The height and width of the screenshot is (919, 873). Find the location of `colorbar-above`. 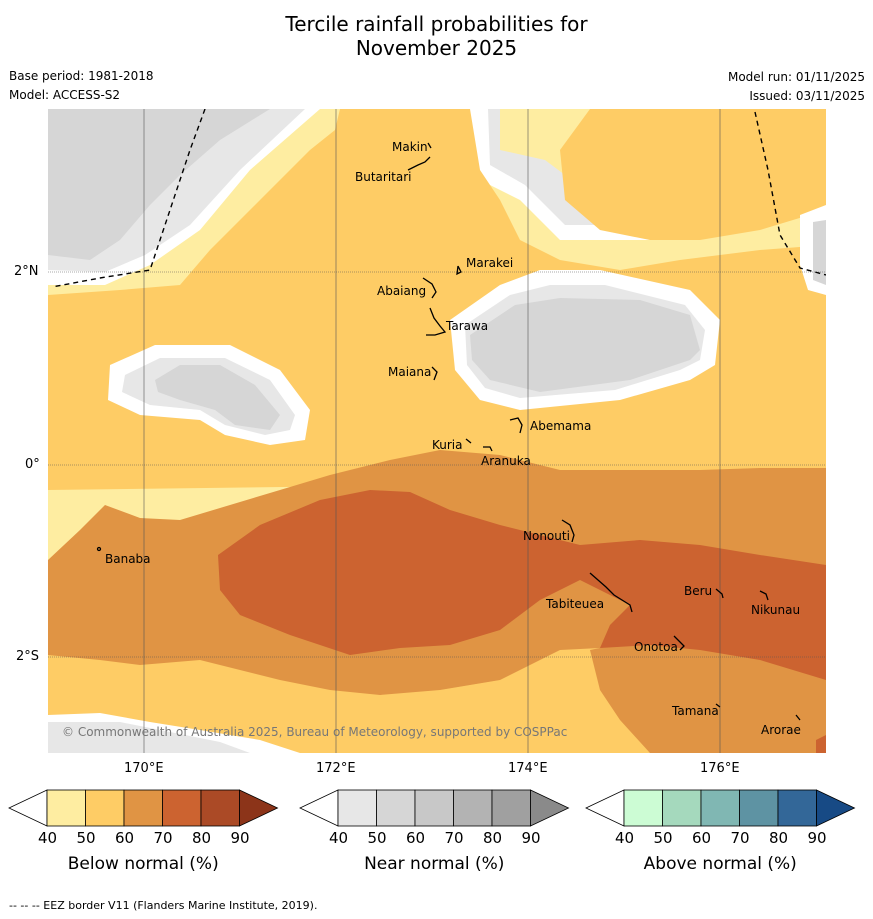

colorbar-above is located at coordinates (720, 808).